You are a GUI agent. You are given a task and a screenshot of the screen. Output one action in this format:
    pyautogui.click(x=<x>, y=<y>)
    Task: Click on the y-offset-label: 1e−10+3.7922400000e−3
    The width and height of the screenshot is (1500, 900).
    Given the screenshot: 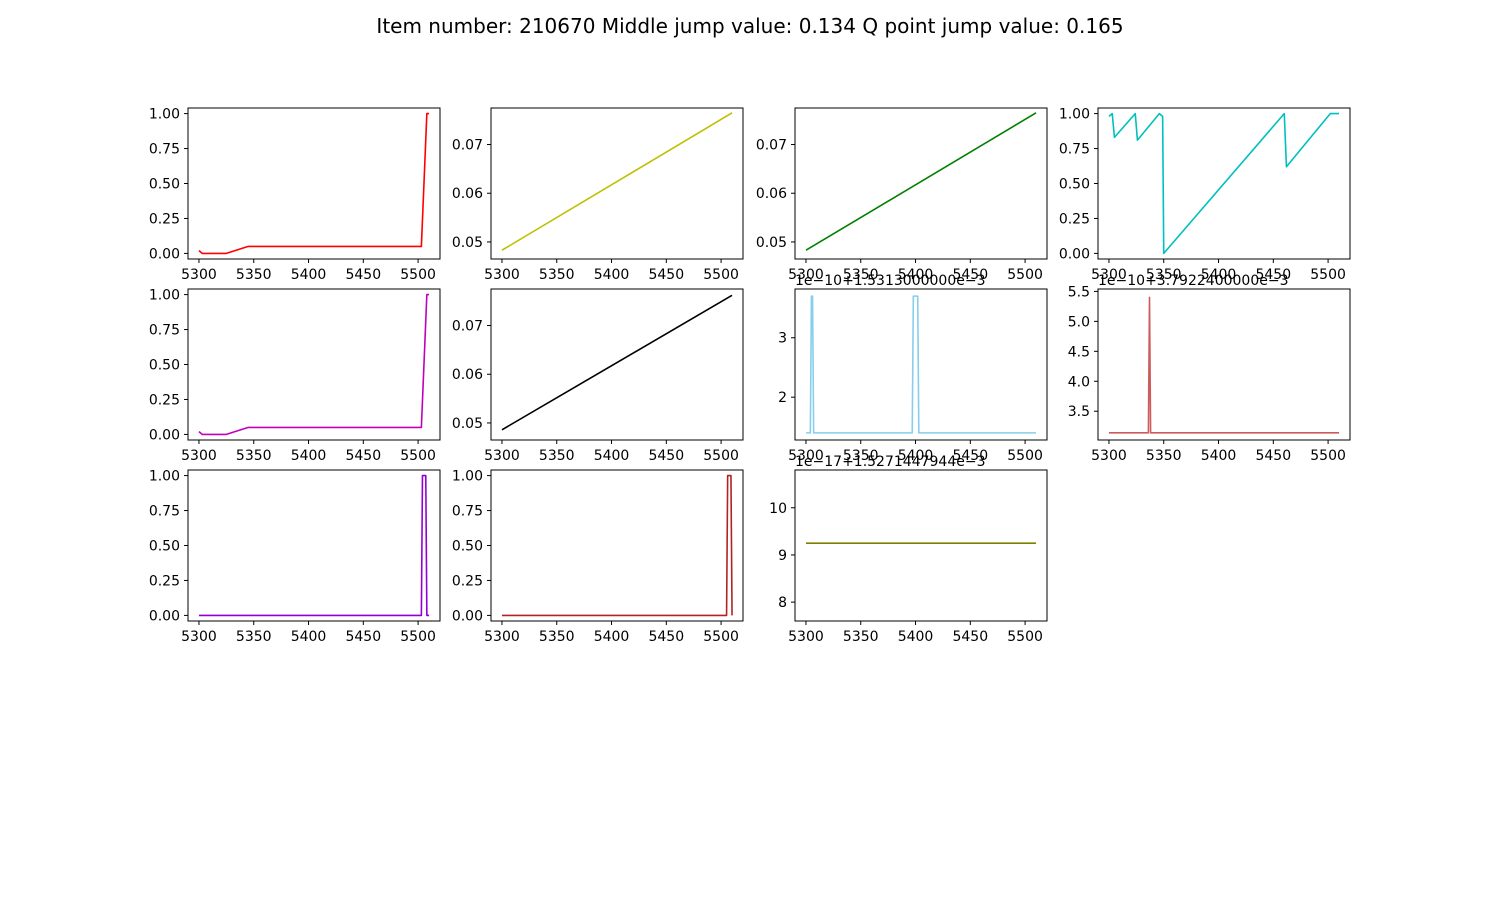 What is the action you would take?
    pyautogui.click(x=1193, y=281)
    